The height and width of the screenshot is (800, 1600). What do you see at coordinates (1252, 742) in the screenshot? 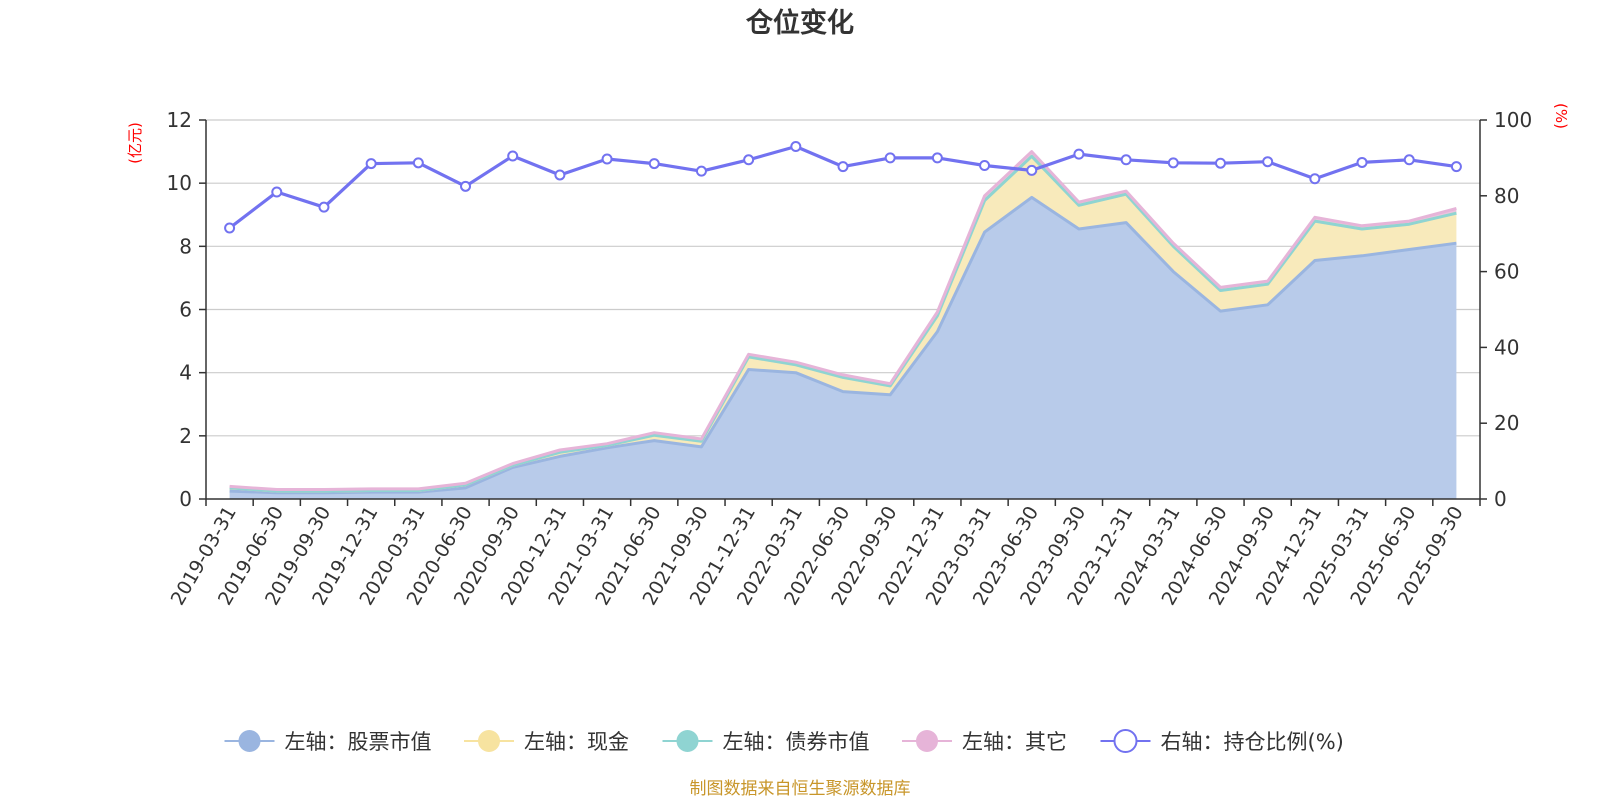
I see `legend-label: 右轴：持仓比例(%)` at bounding box center [1252, 742].